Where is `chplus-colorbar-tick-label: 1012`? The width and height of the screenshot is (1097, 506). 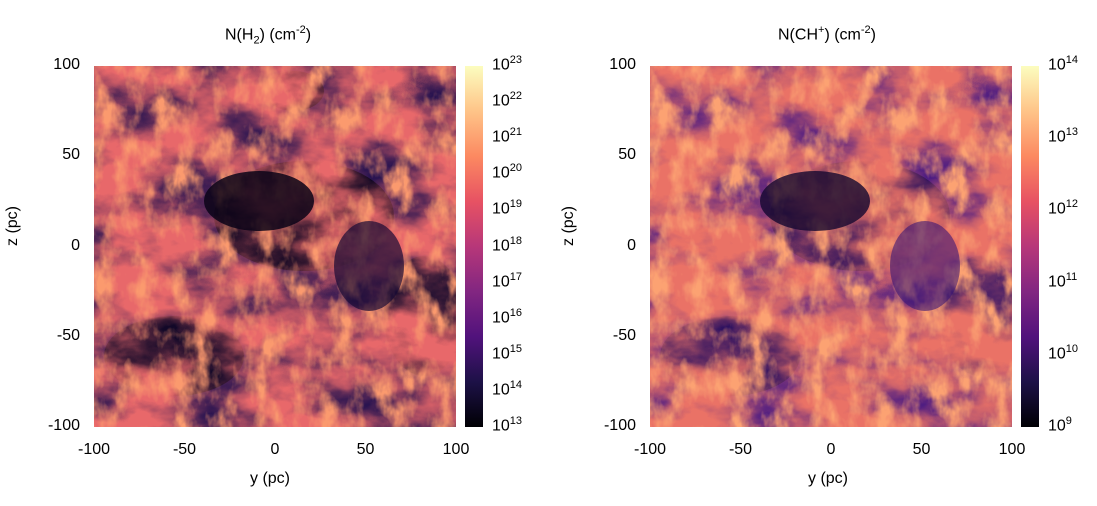 chplus-colorbar-tick-label: 1012 is located at coordinates (1063, 208).